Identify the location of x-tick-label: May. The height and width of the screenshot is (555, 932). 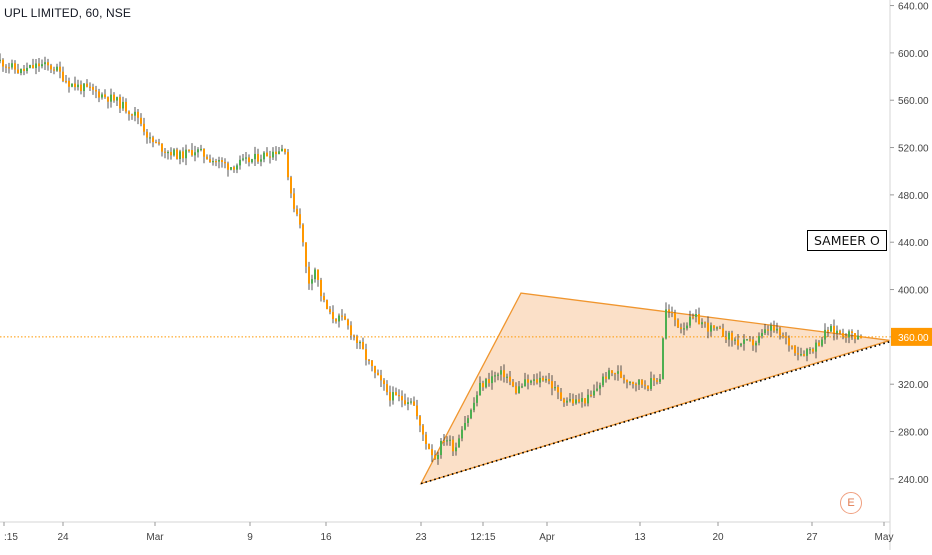
(884, 537).